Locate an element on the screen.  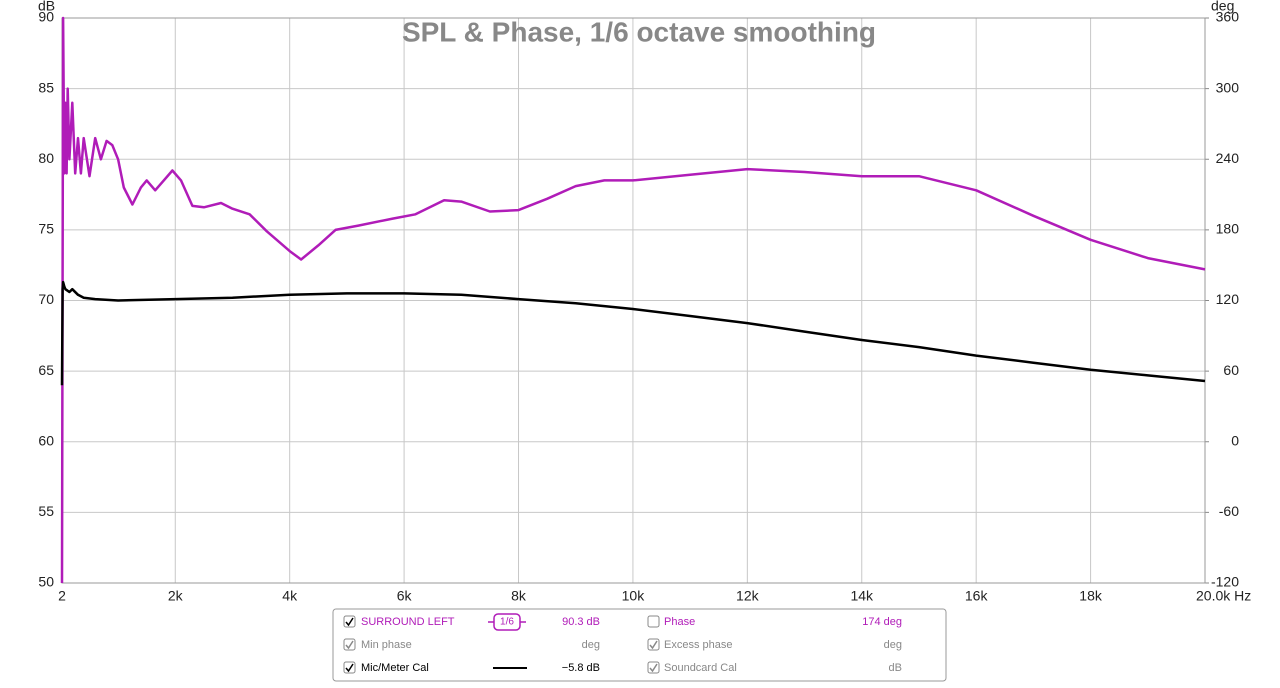
x-tick-label: 12k is located at coordinates (748, 596).